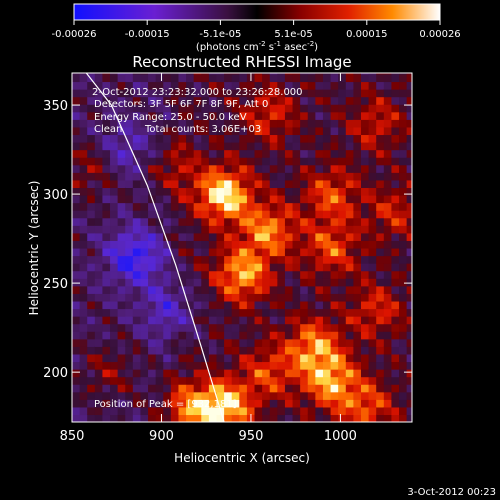 This screenshot has height=500, width=500. Describe the element at coordinates (439, 34) in the screenshot. I see `colorbar-tick-label: 0.00026` at that location.